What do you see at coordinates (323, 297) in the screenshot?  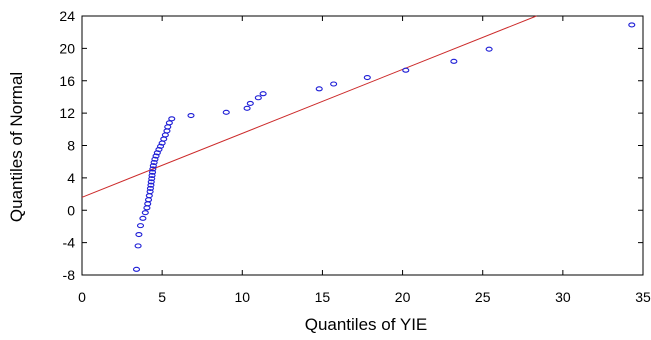 I see `x-tick-label: 15` at bounding box center [323, 297].